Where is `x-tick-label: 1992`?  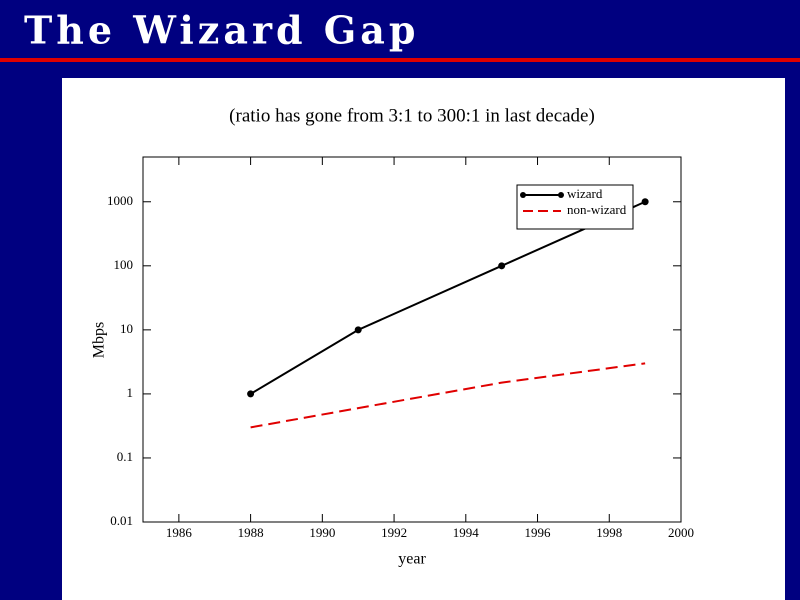
x-tick-label: 1992 is located at coordinates (394, 532).